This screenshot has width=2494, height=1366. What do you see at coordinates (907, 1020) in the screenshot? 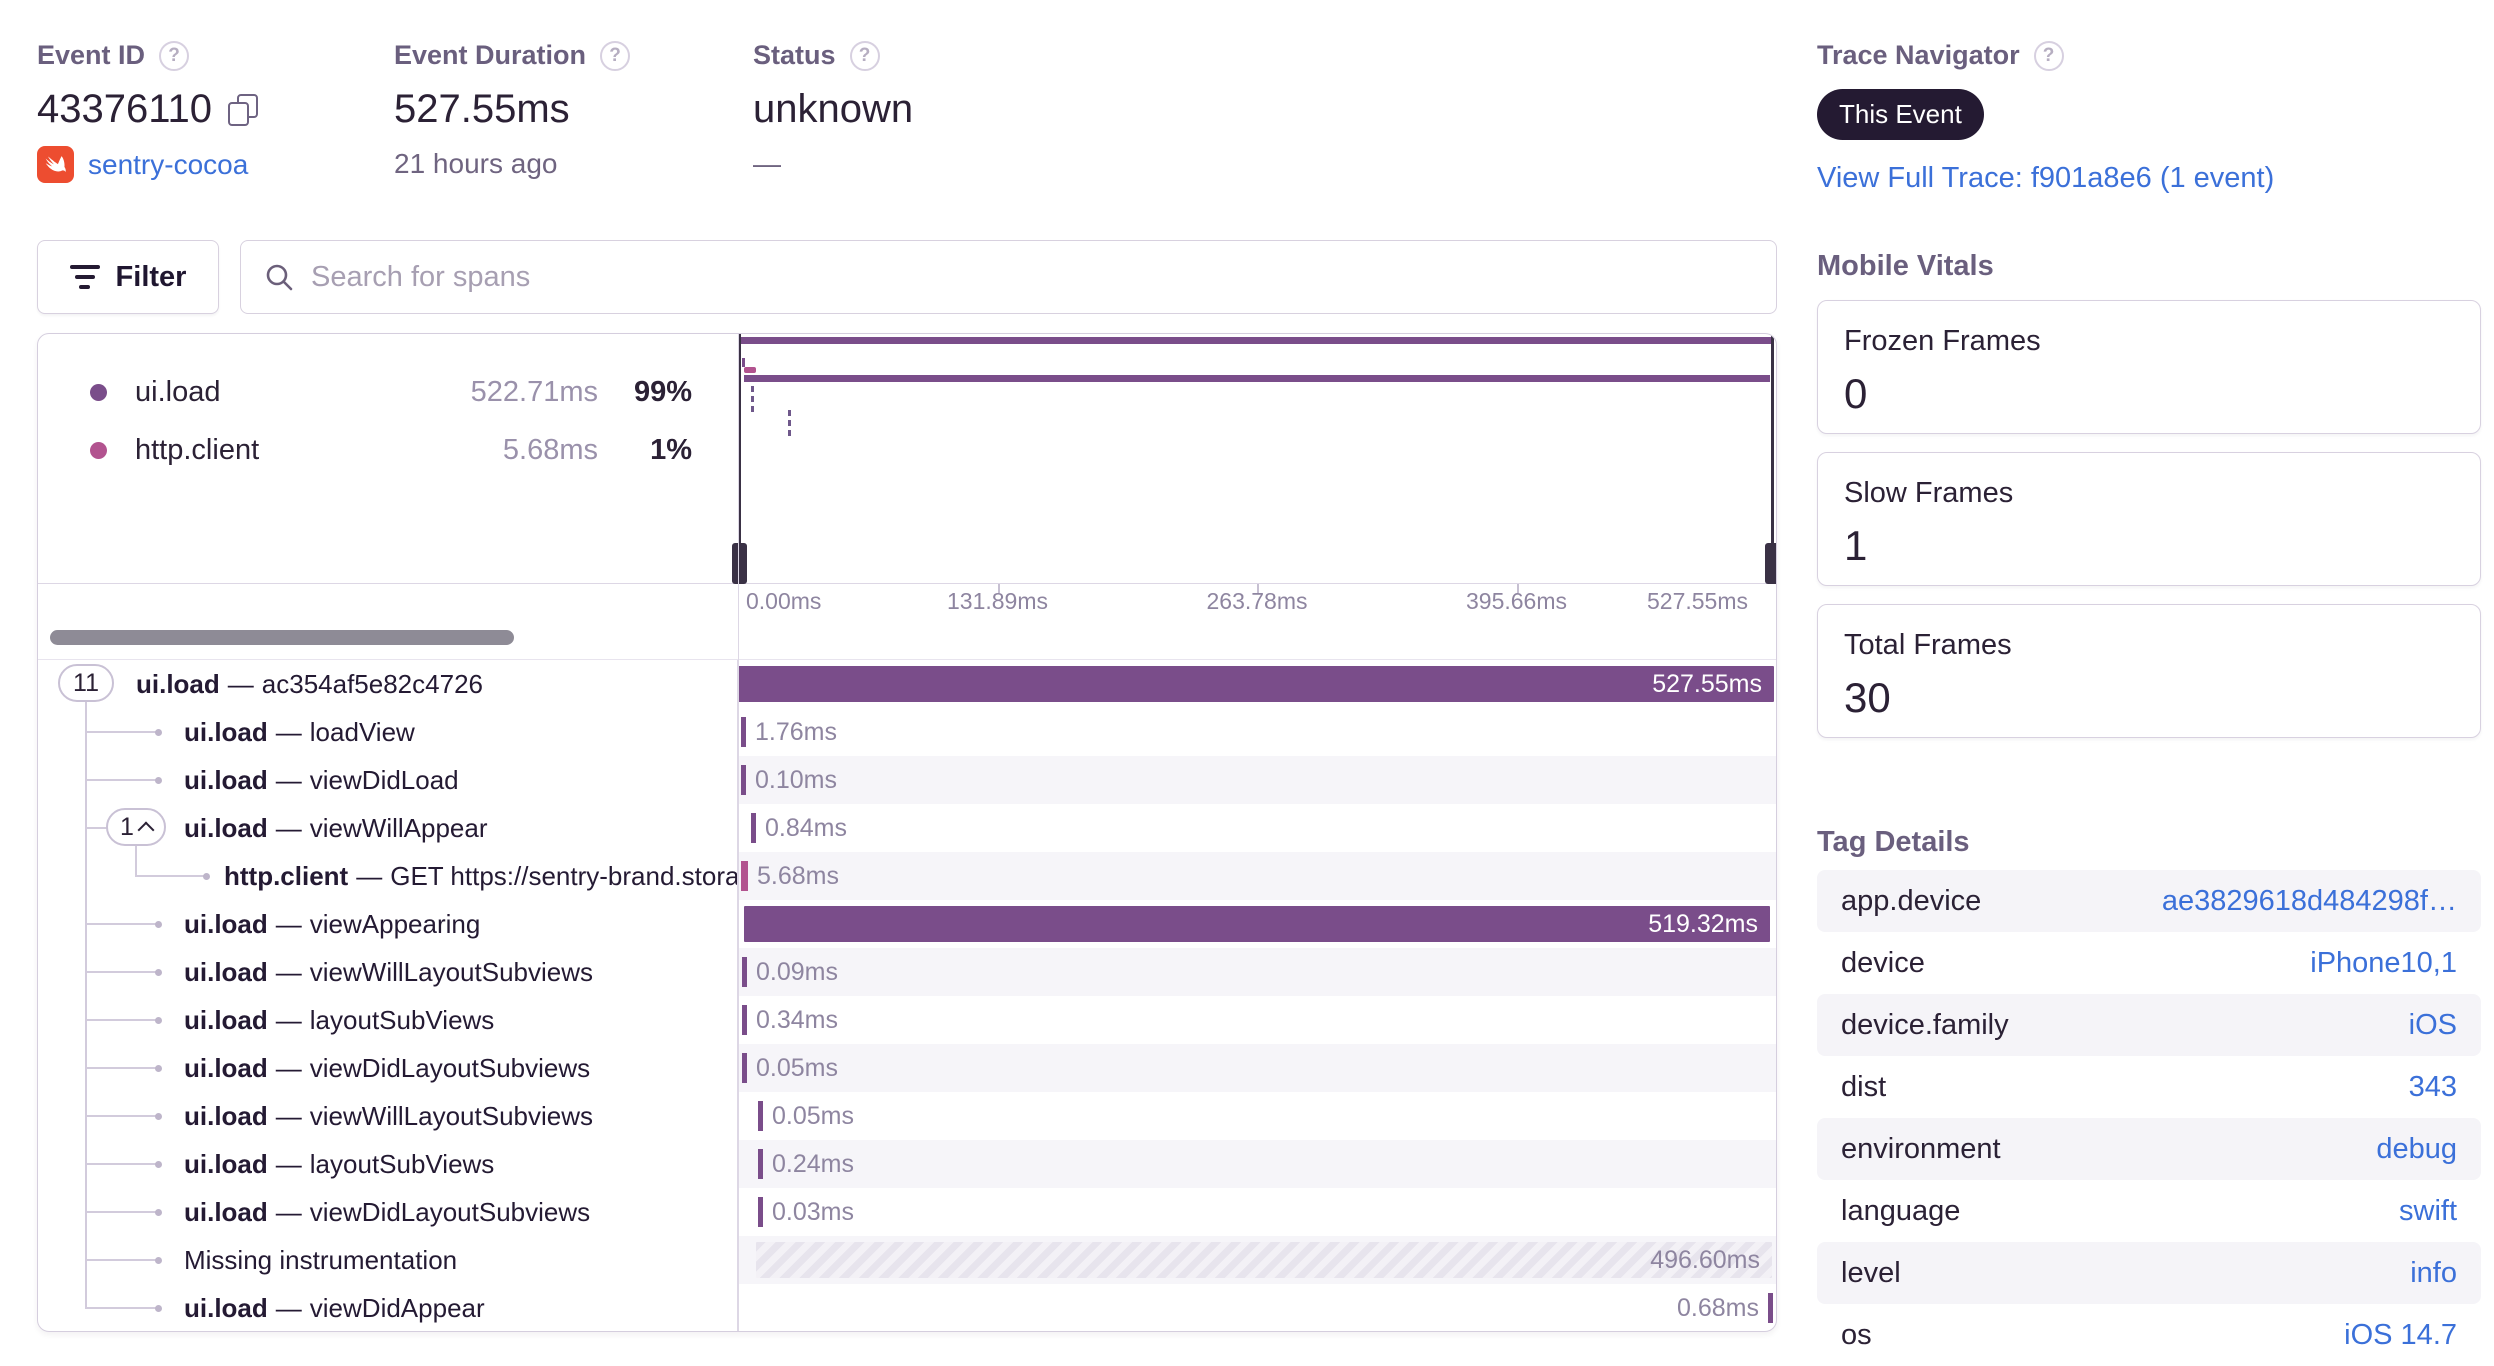
I see `span-row: ui.load — layoutSubViews 0.34ms` at bounding box center [907, 1020].